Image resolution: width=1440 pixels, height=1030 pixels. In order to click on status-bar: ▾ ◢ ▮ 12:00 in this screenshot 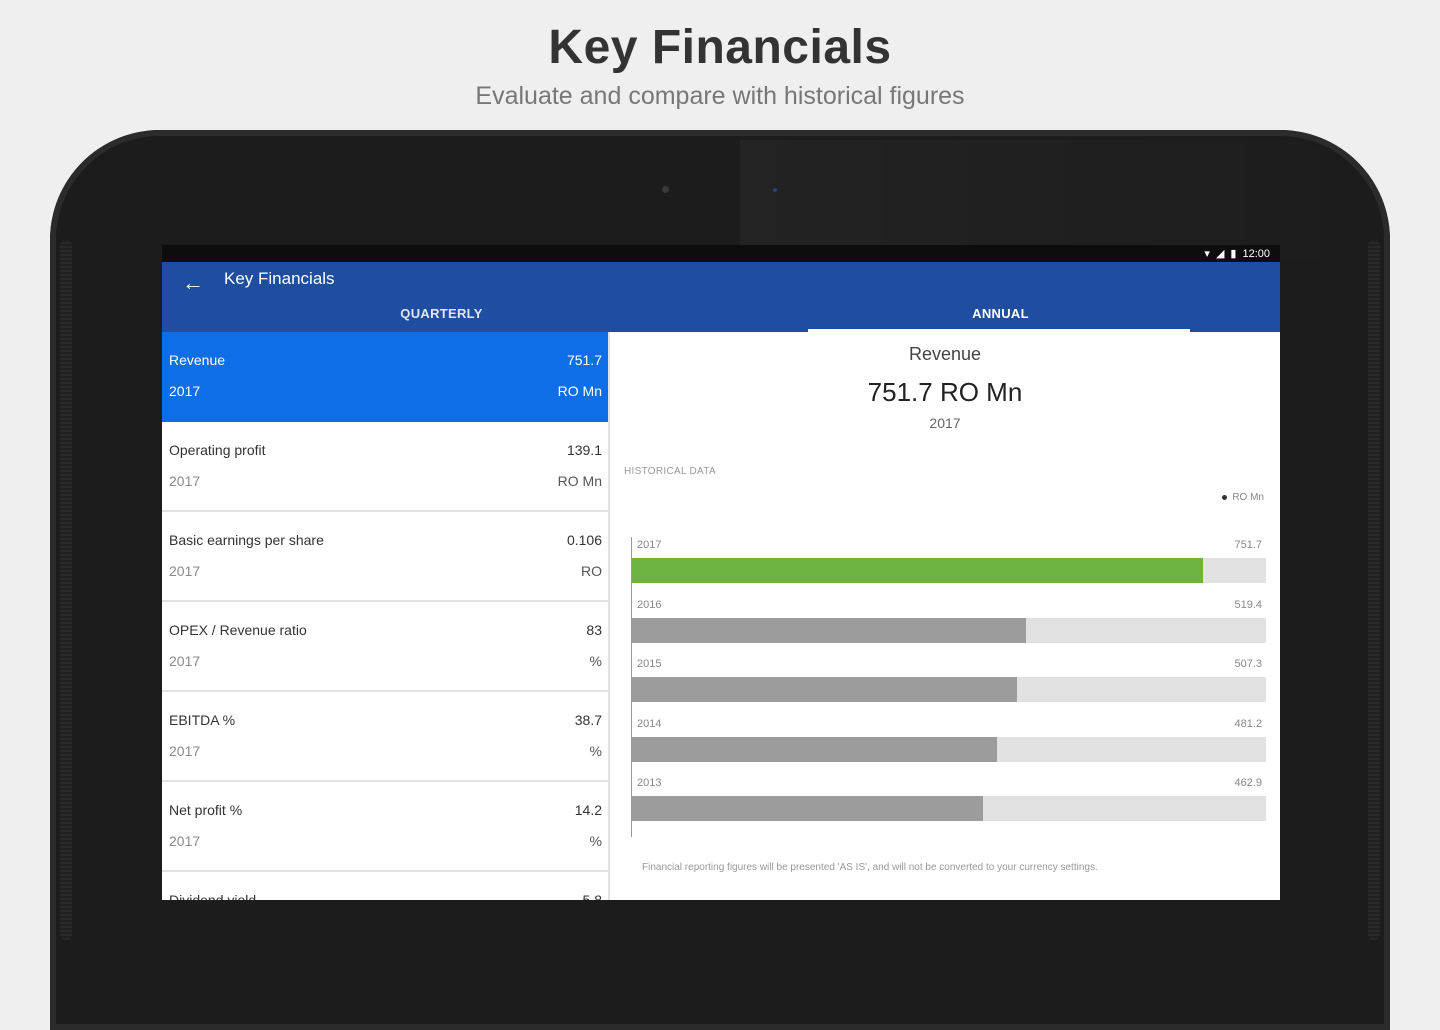, I will do `click(721, 253)`.